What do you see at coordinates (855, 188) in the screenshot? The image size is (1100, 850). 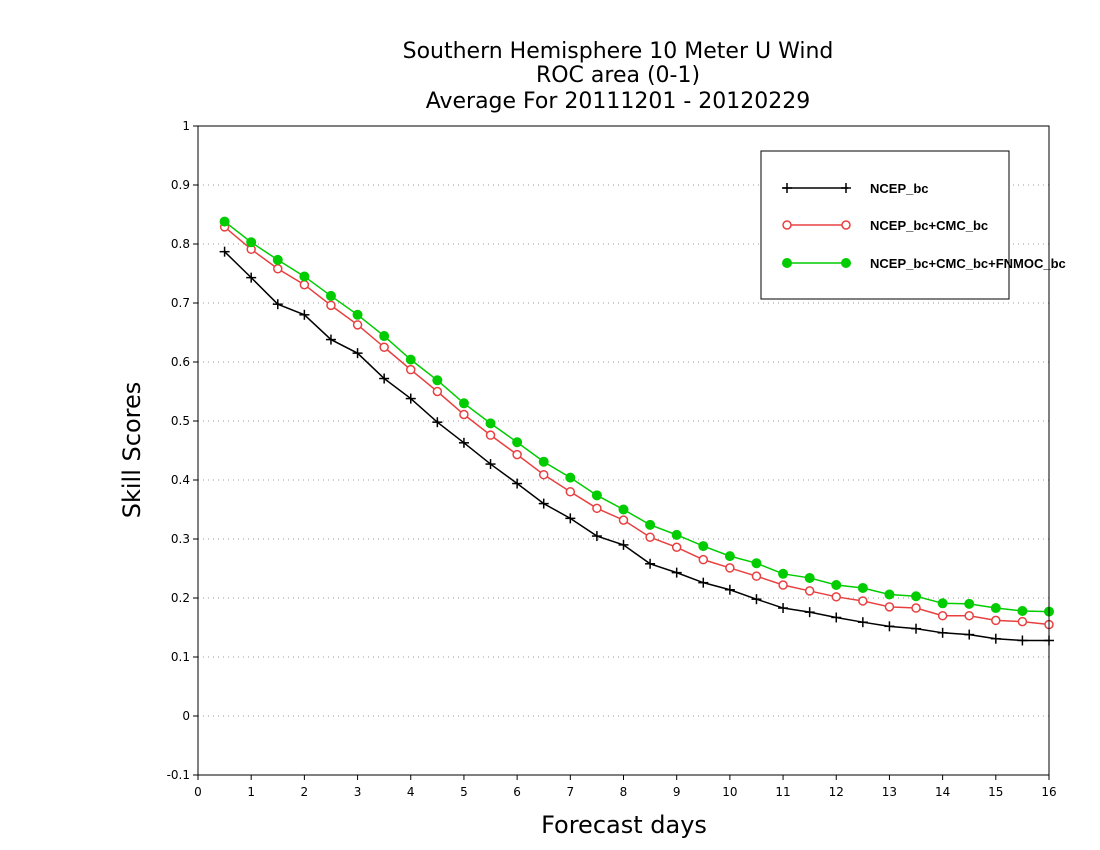 I see `legend-item: NCEP_bc` at bounding box center [855, 188].